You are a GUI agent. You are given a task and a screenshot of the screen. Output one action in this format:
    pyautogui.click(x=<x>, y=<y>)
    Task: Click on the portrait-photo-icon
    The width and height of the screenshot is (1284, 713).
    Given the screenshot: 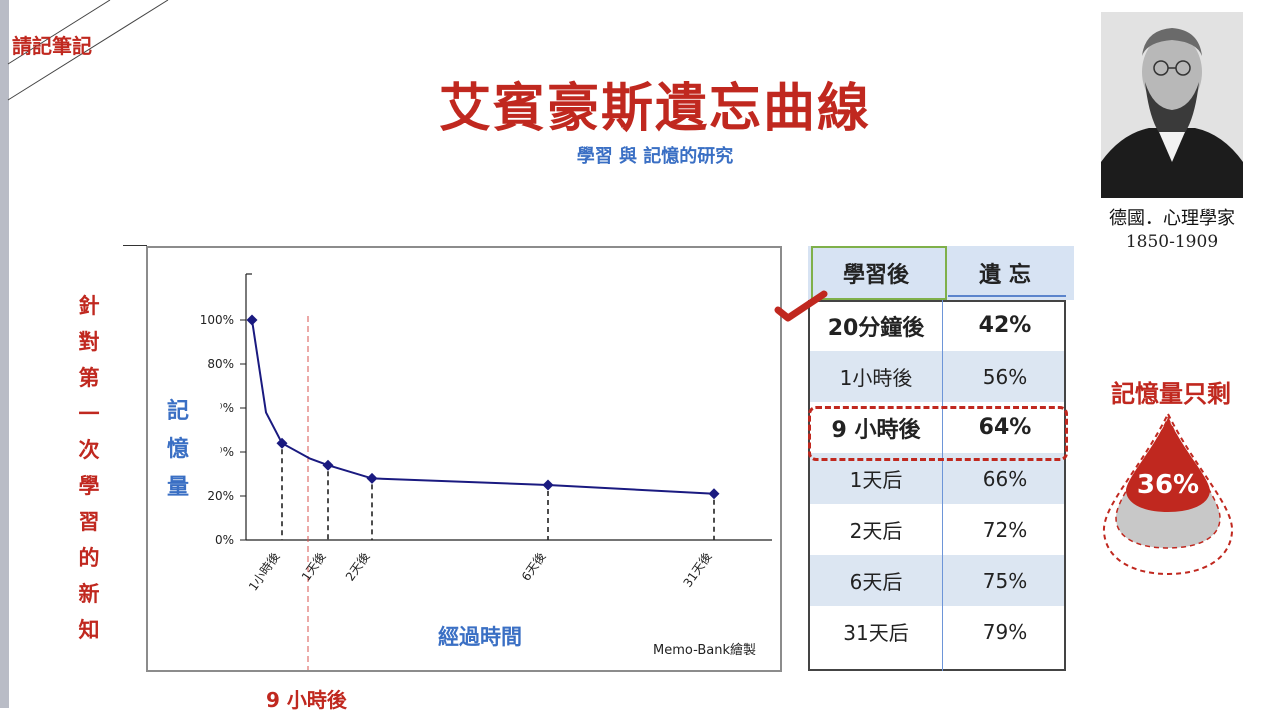 What is the action you would take?
    pyautogui.click(x=1172, y=105)
    